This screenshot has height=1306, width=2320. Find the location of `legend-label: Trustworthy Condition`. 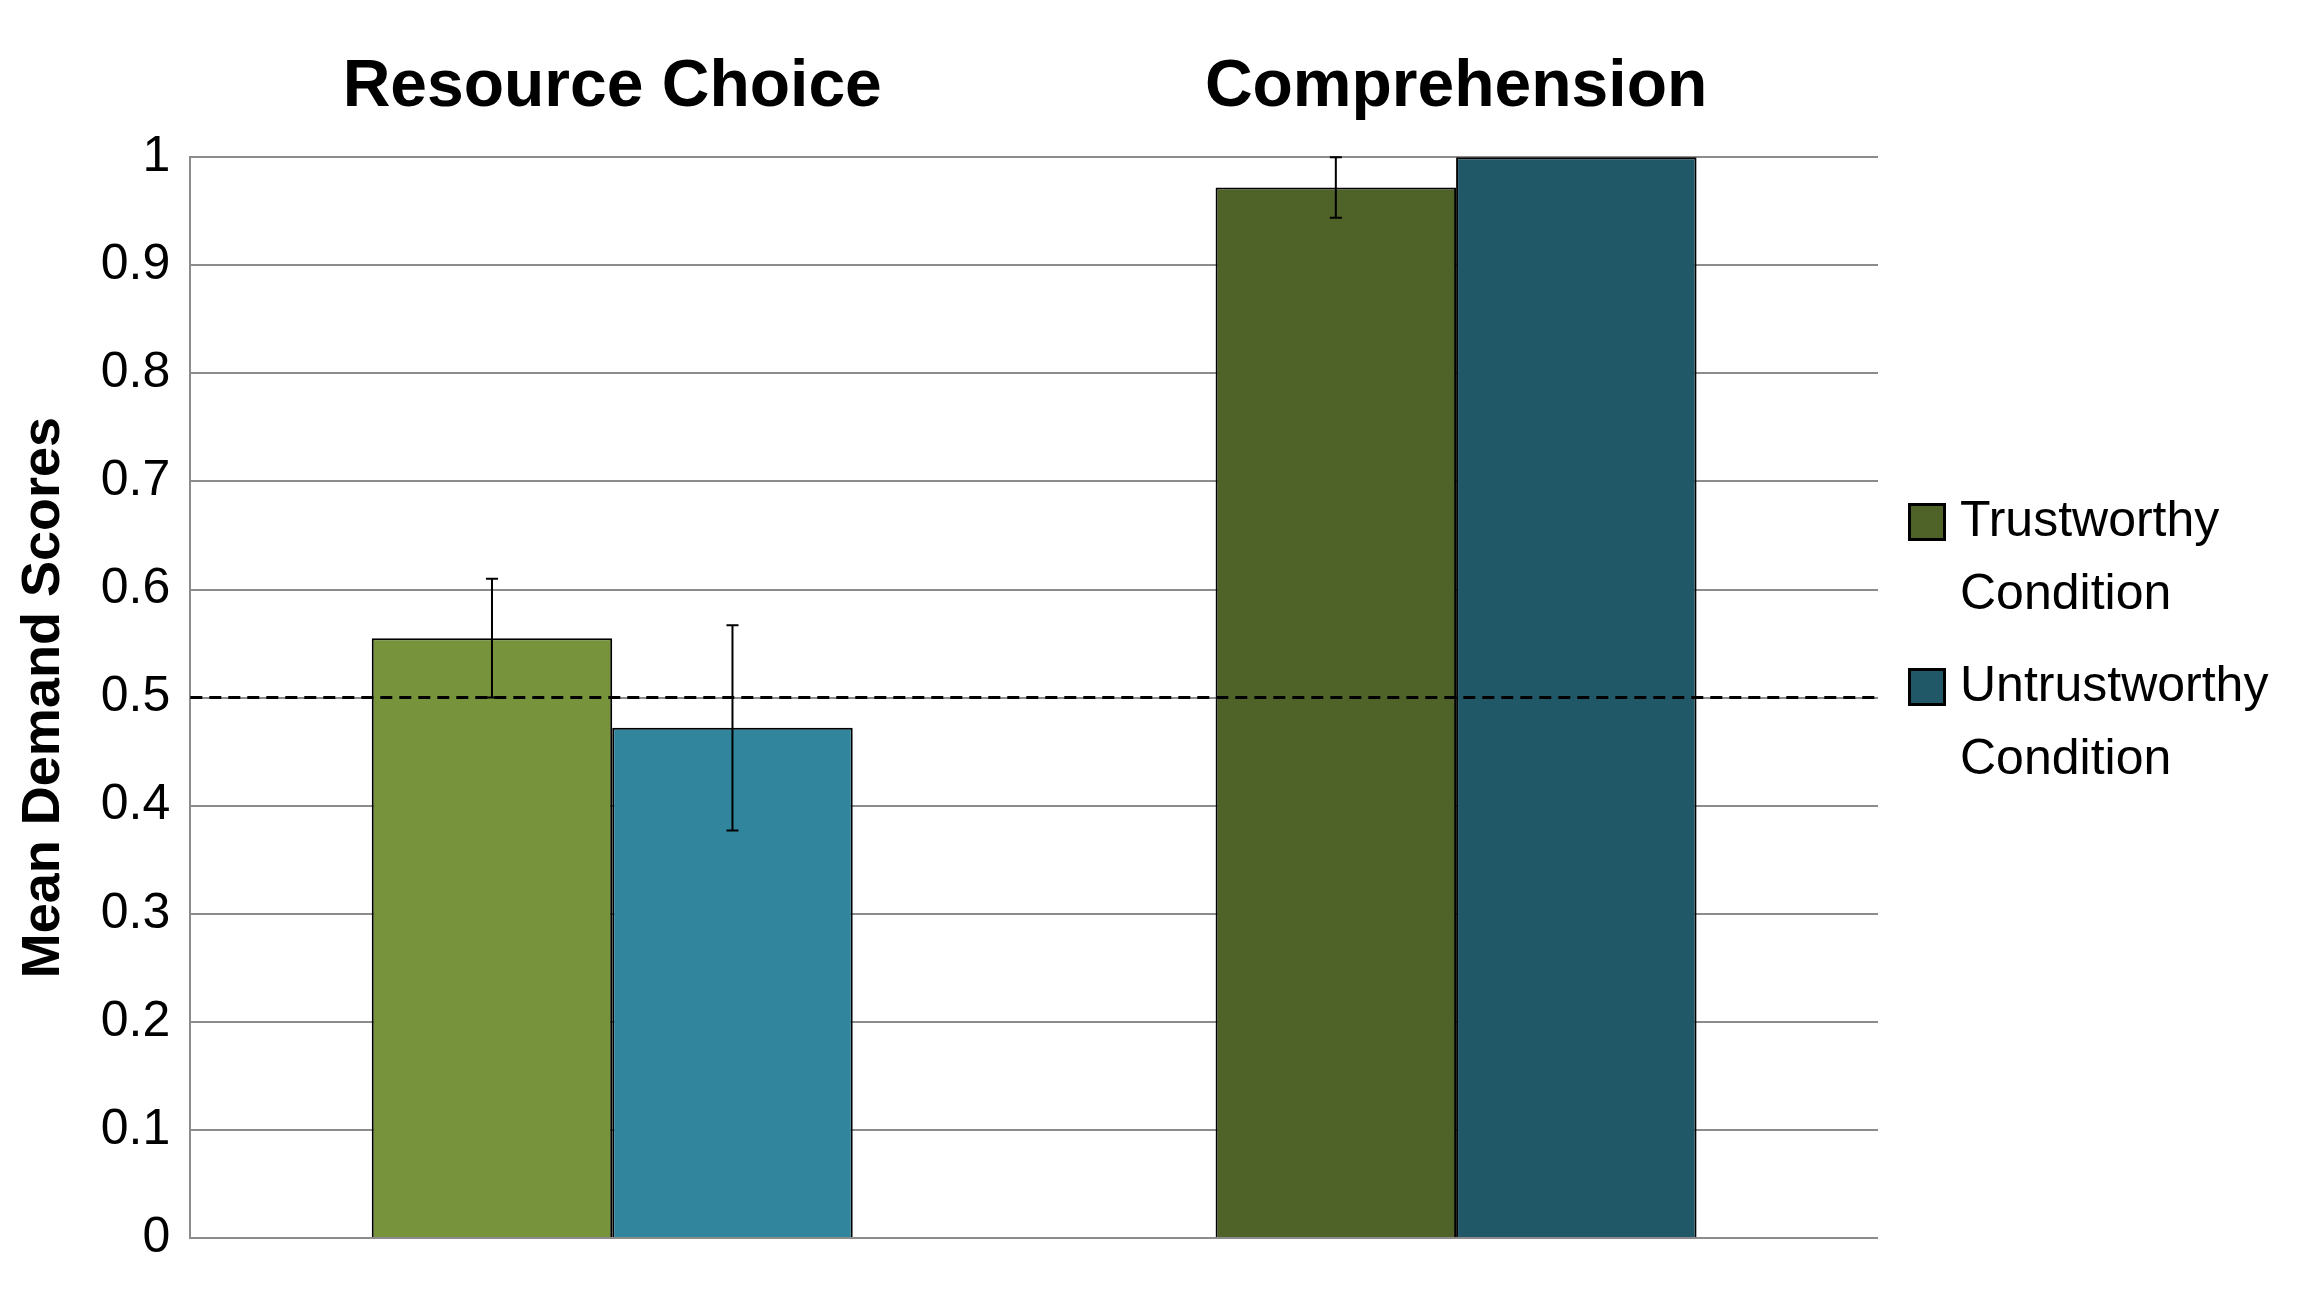

legend-label: Trustworthy Condition is located at coordinates (2090, 556).